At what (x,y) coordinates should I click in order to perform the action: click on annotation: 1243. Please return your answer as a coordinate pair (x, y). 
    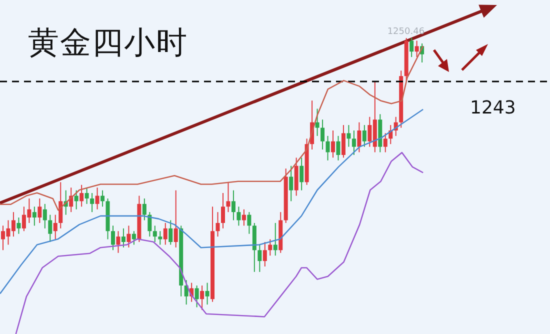
    Looking at the image, I should click on (493, 108).